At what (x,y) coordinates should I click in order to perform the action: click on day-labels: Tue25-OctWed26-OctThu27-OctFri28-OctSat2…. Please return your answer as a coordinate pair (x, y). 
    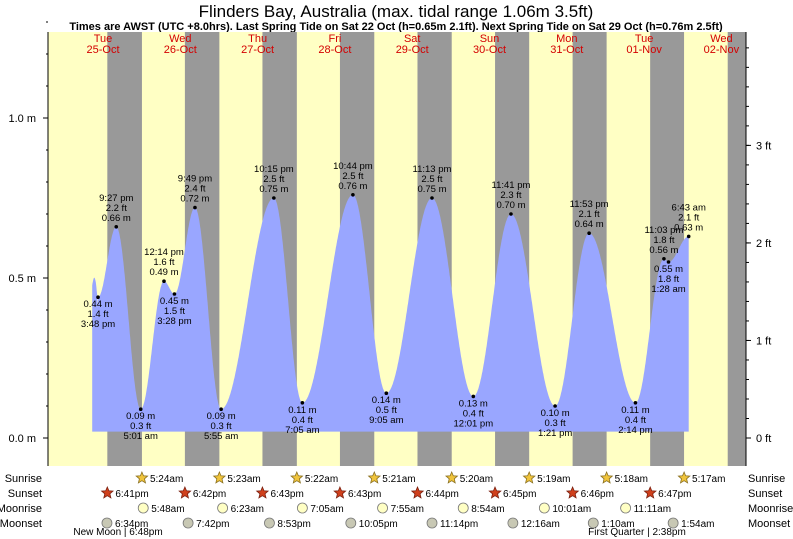
    Looking at the image, I should click on (412, 44).